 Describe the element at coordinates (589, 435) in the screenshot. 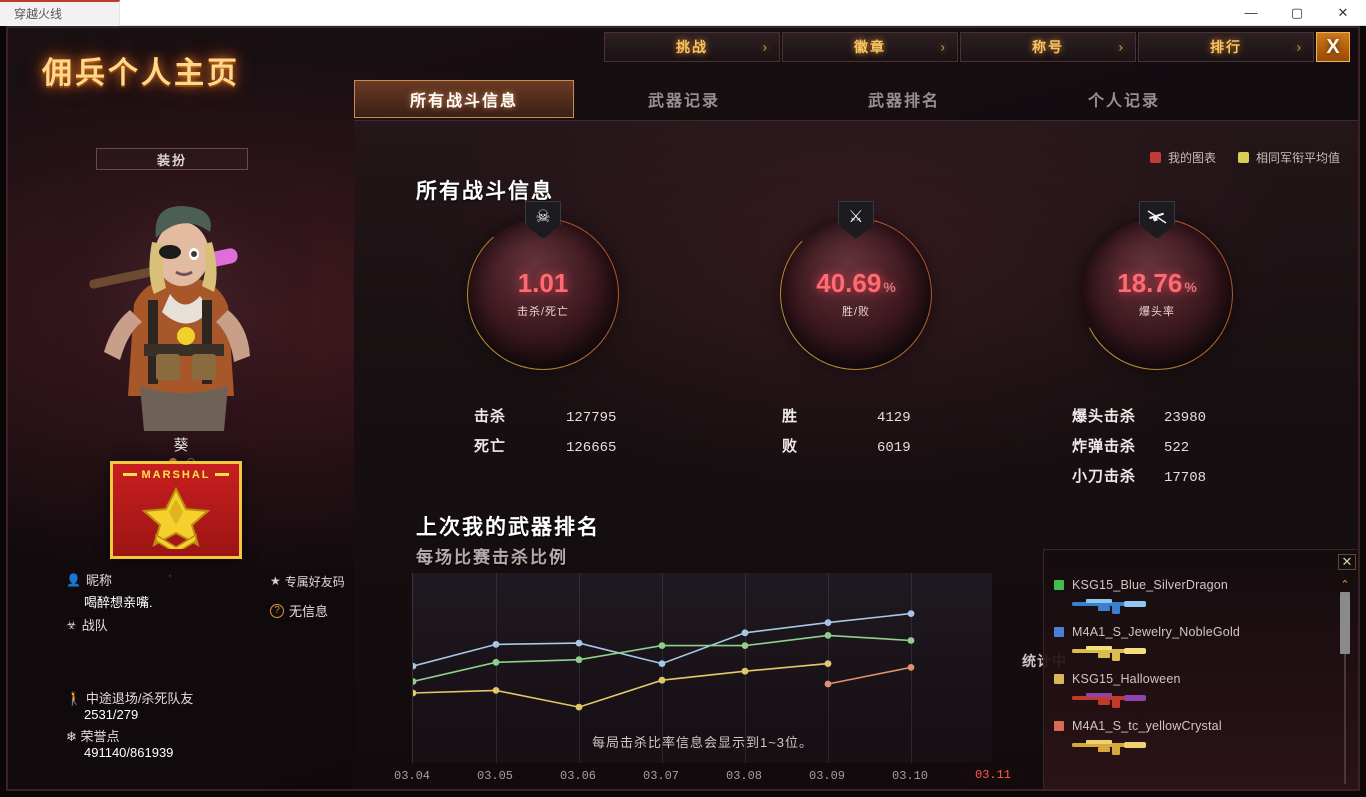

I see `stat-group-kills: 击杀 127795 死亡 126665` at that location.